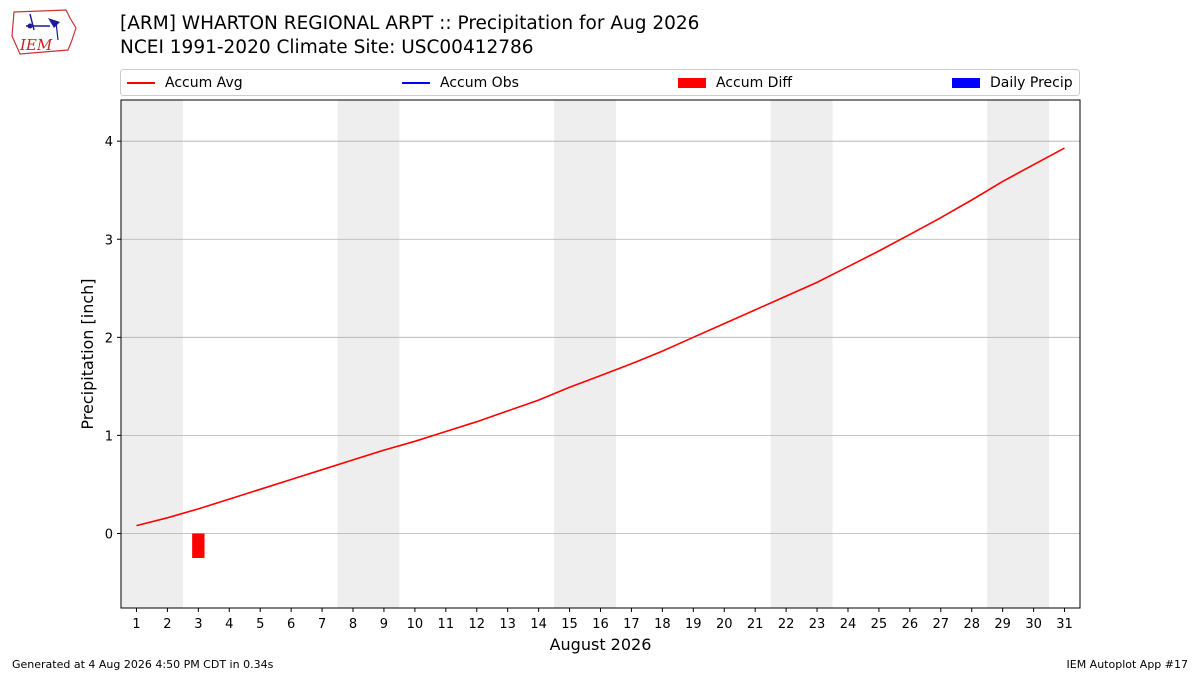 The image size is (1200, 675). What do you see at coordinates (941, 624) in the screenshot?
I see `x-tick-label: 27` at bounding box center [941, 624].